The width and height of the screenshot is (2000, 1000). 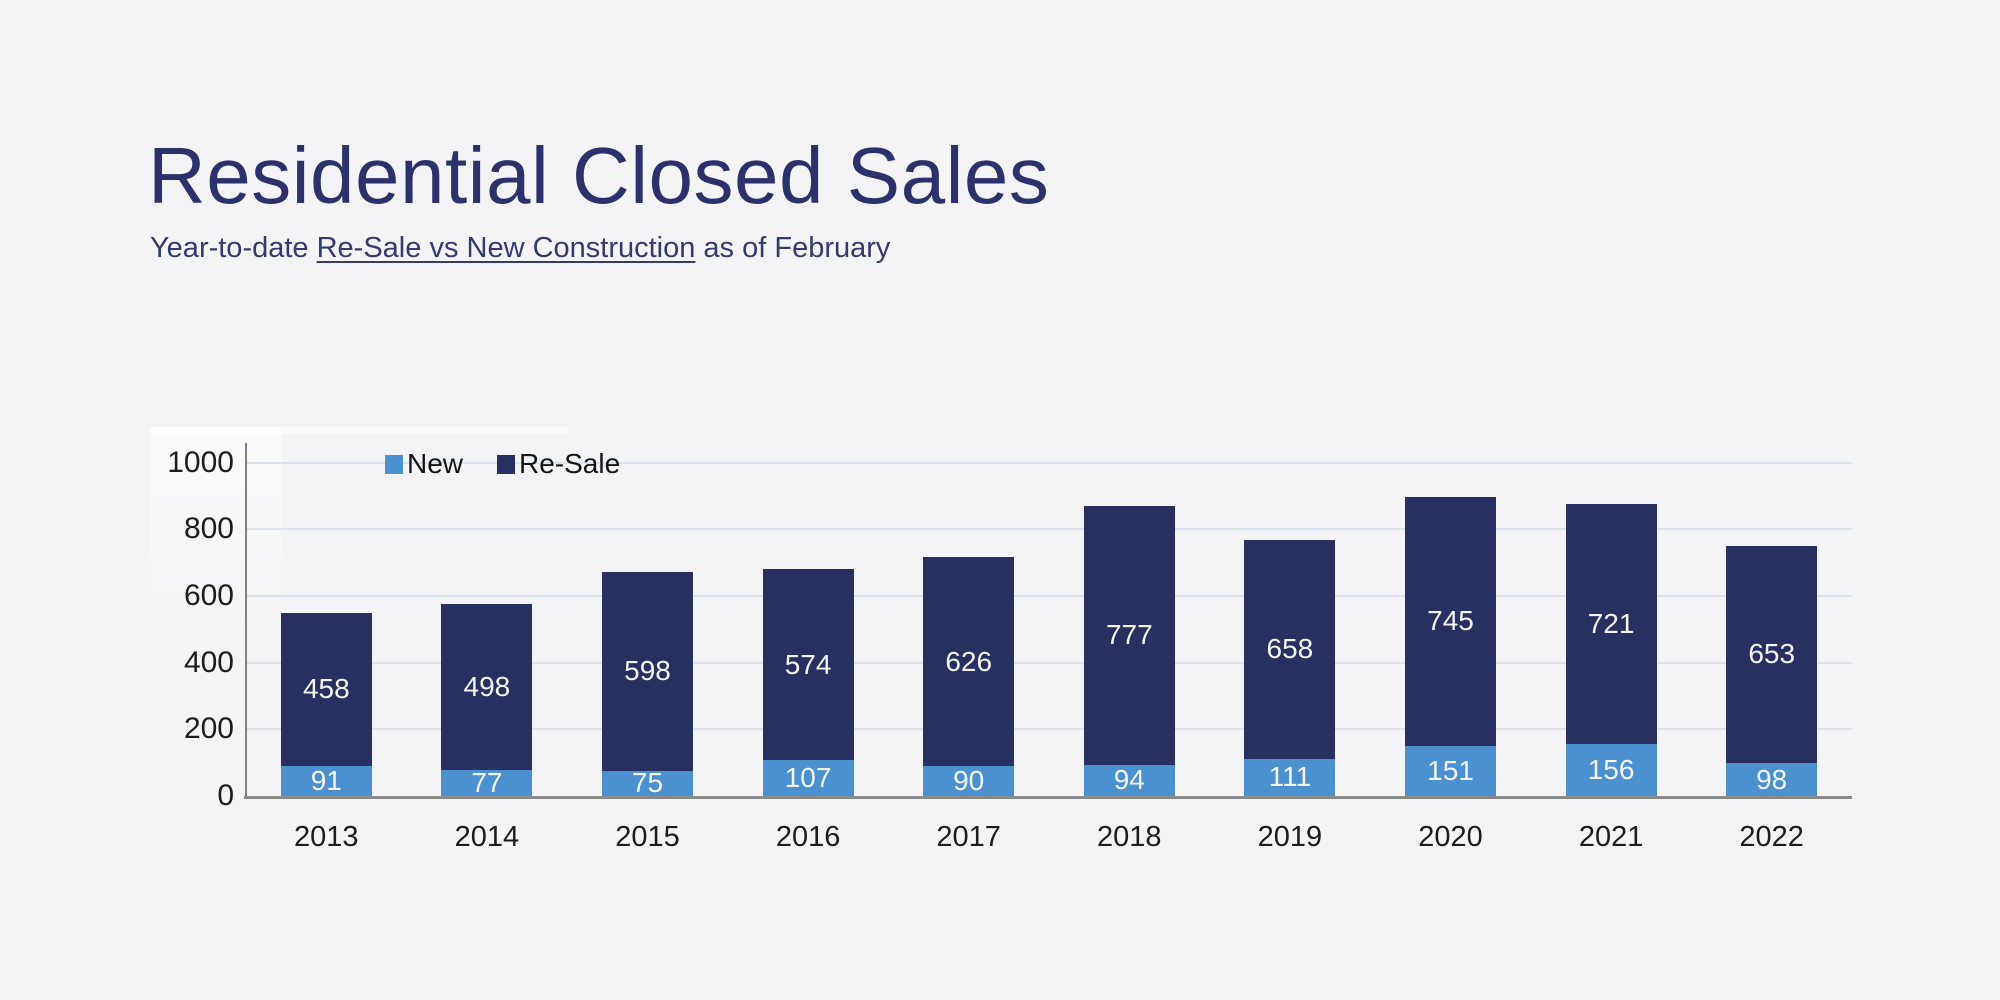 I want to click on x-tick-label-2015: 2015, so click(x=647, y=837).